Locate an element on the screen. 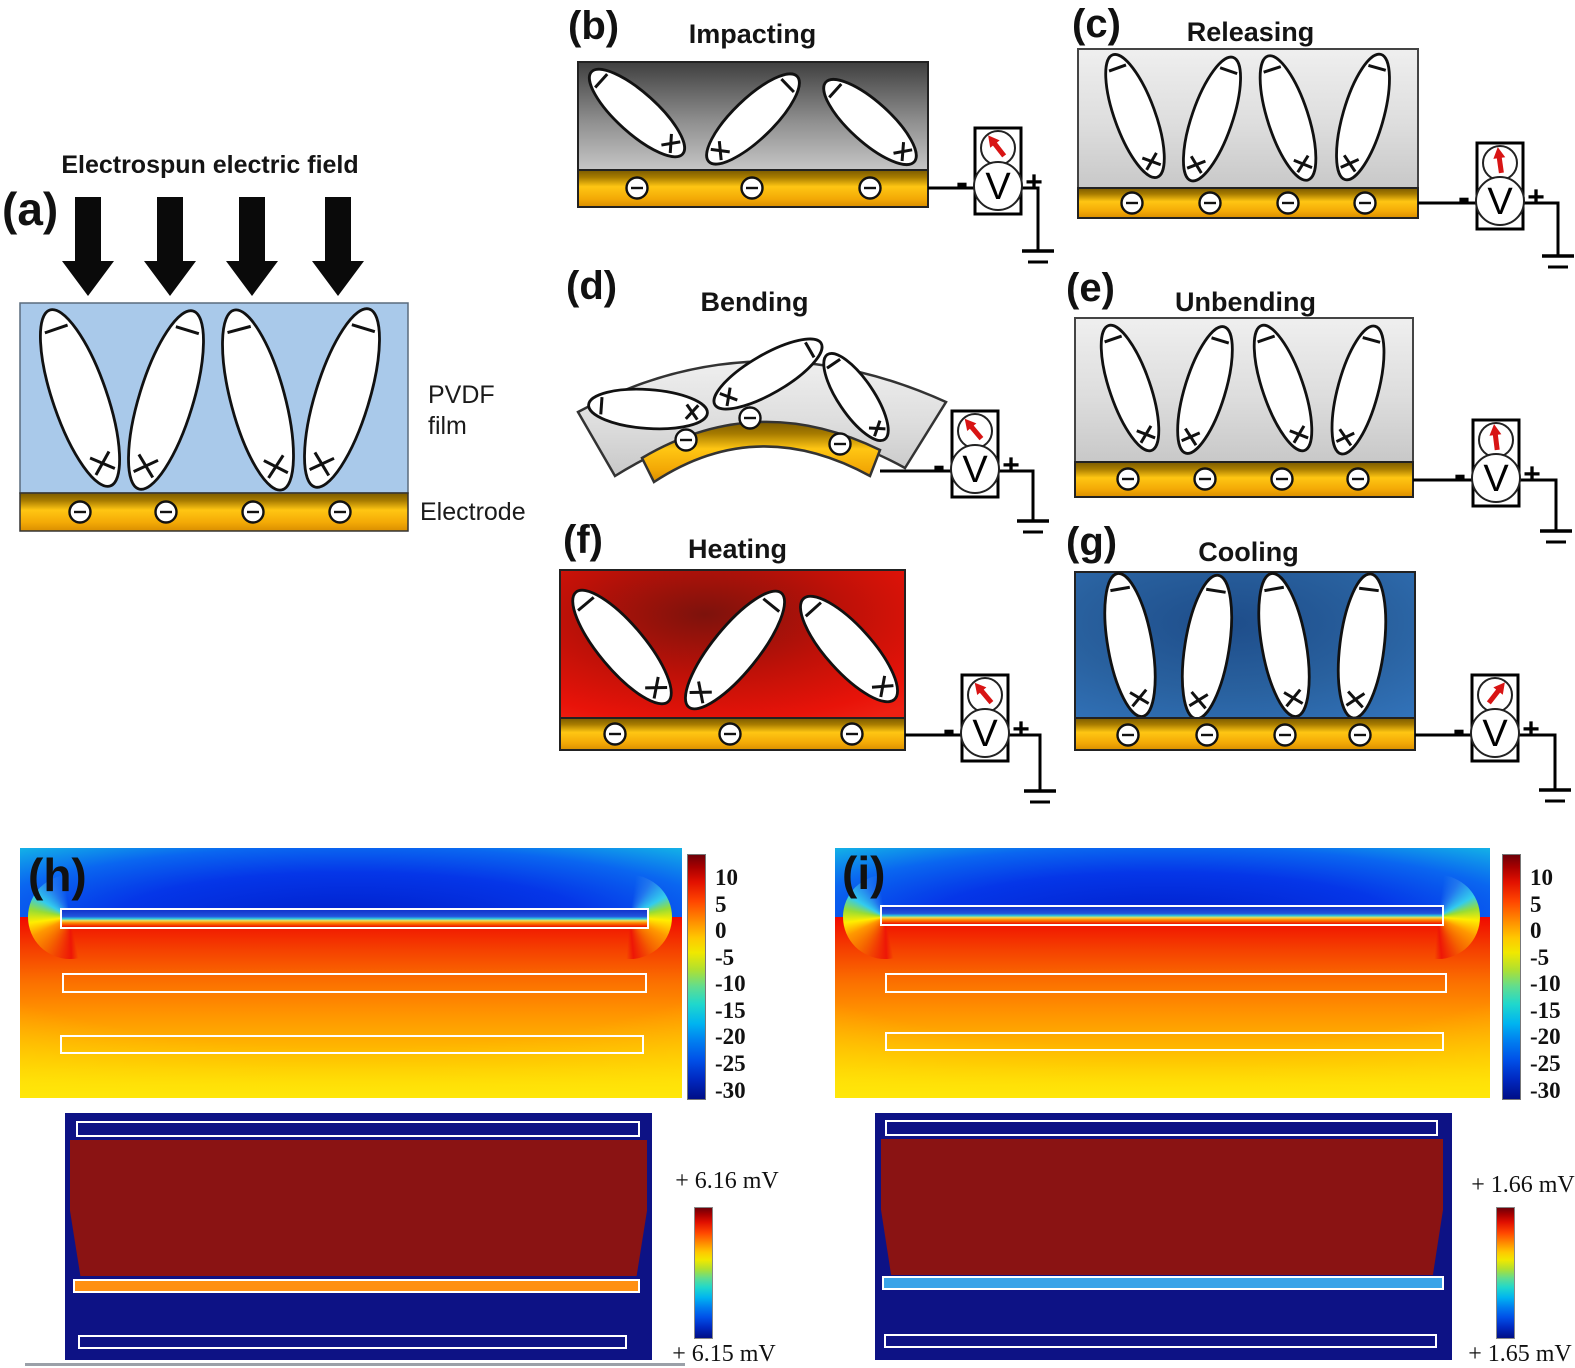 The height and width of the screenshot is (1368, 1575). colorbar-i: 10 5 0 -5 -10 -15 -20 -25 -30 is located at coordinates (1538, 978).